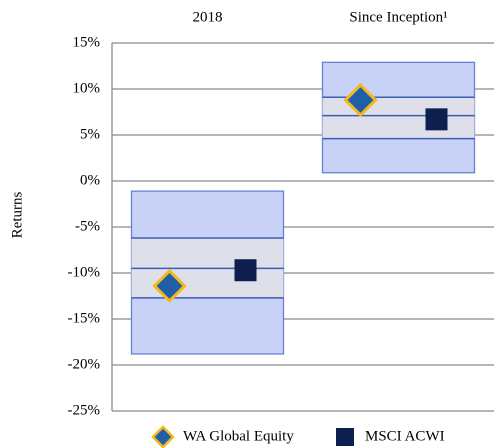 The image size is (494, 448). I want to click on y-axis-label: Returns, so click(17, 215).